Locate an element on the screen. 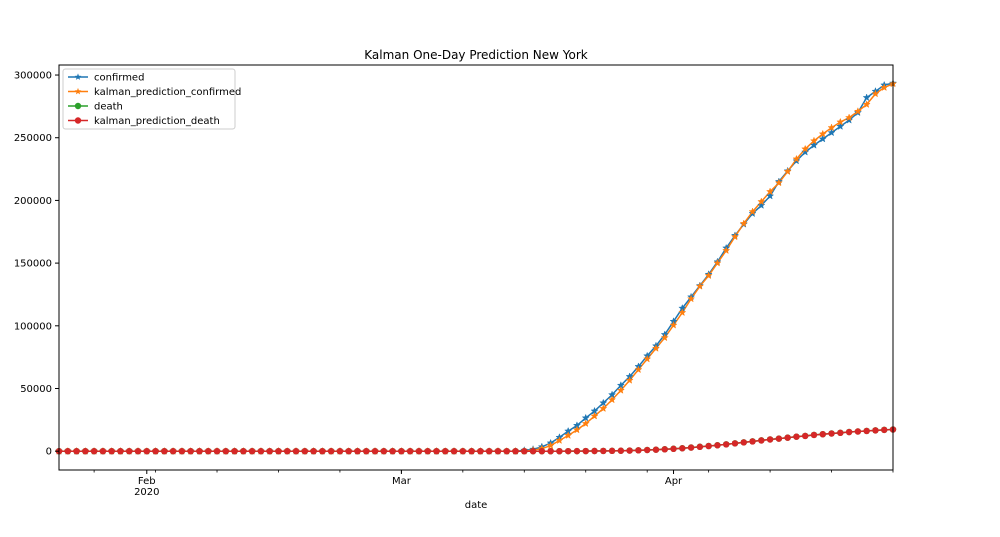  y-tick-label: 50000 is located at coordinates (36, 389).